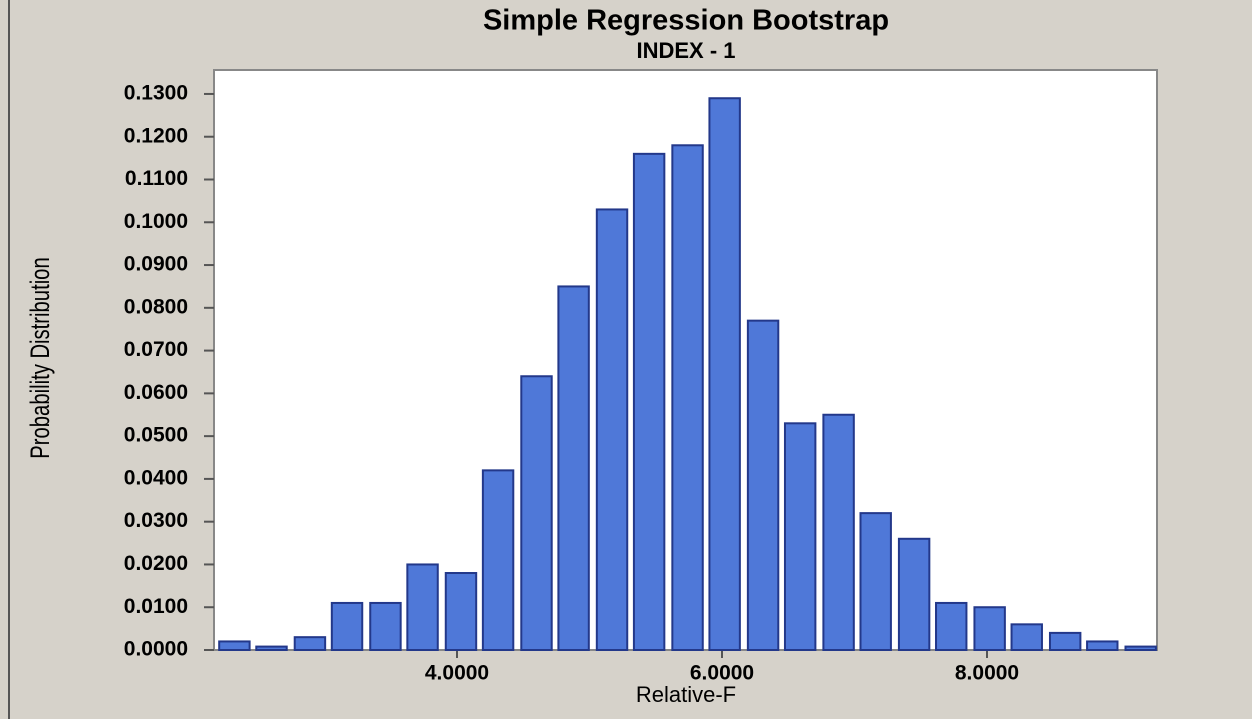 The width and height of the screenshot is (1252, 719). What do you see at coordinates (156, 92) in the screenshot?
I see `y-tick-label: 0.1300` at bounding box center [156, 92].